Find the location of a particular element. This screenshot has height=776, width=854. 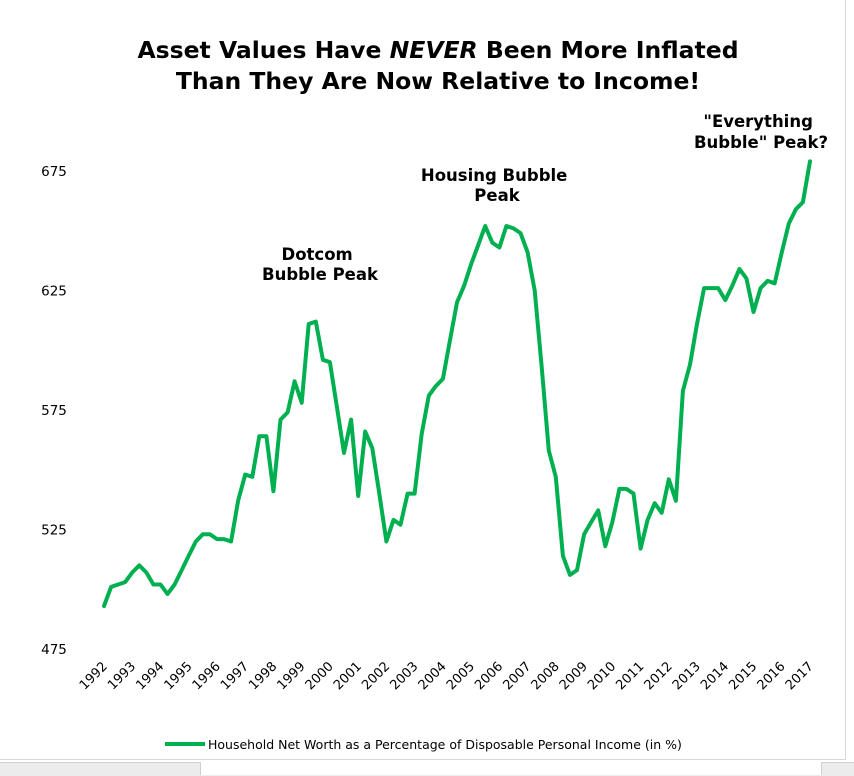

annotation-everything-line-2: Bubble" Peak? is located at coordinates (761, 142).